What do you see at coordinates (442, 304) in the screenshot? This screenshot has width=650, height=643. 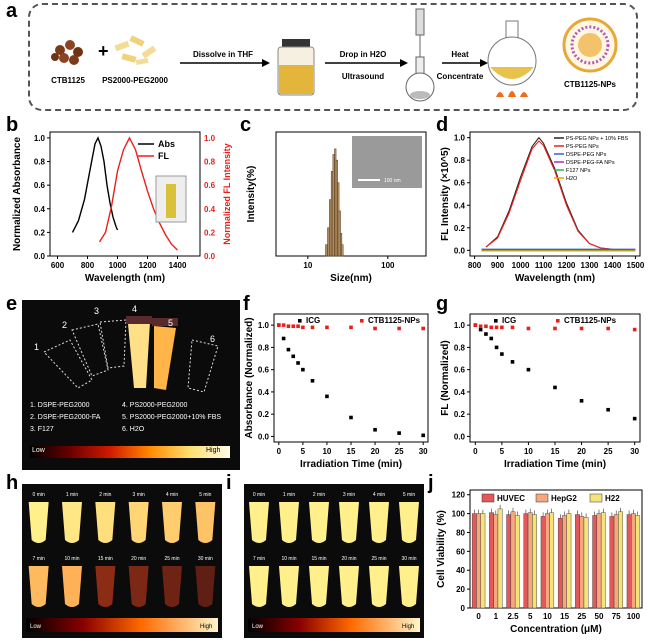 I see `panel-label-g: g` at bounding box center [442, 304].